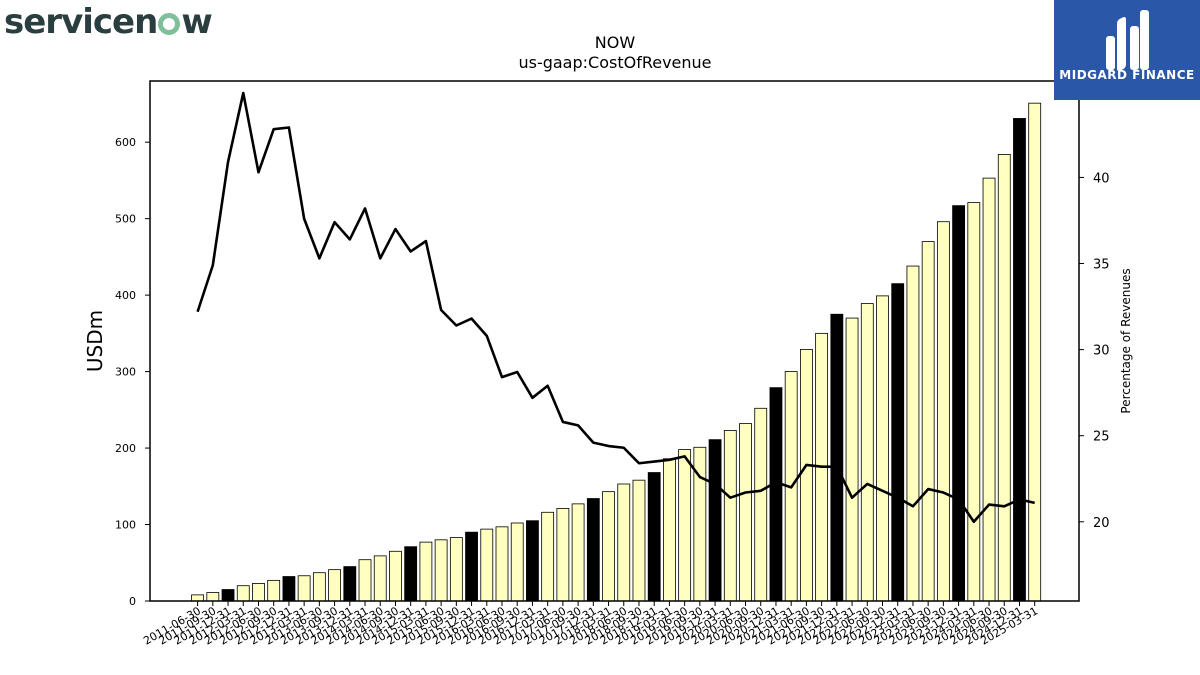 This screenshot has height=675, width=1200. Describe the element at coordinates (1101, 178) in the screenshot. I see `y2-tick-label: 40` at that location.